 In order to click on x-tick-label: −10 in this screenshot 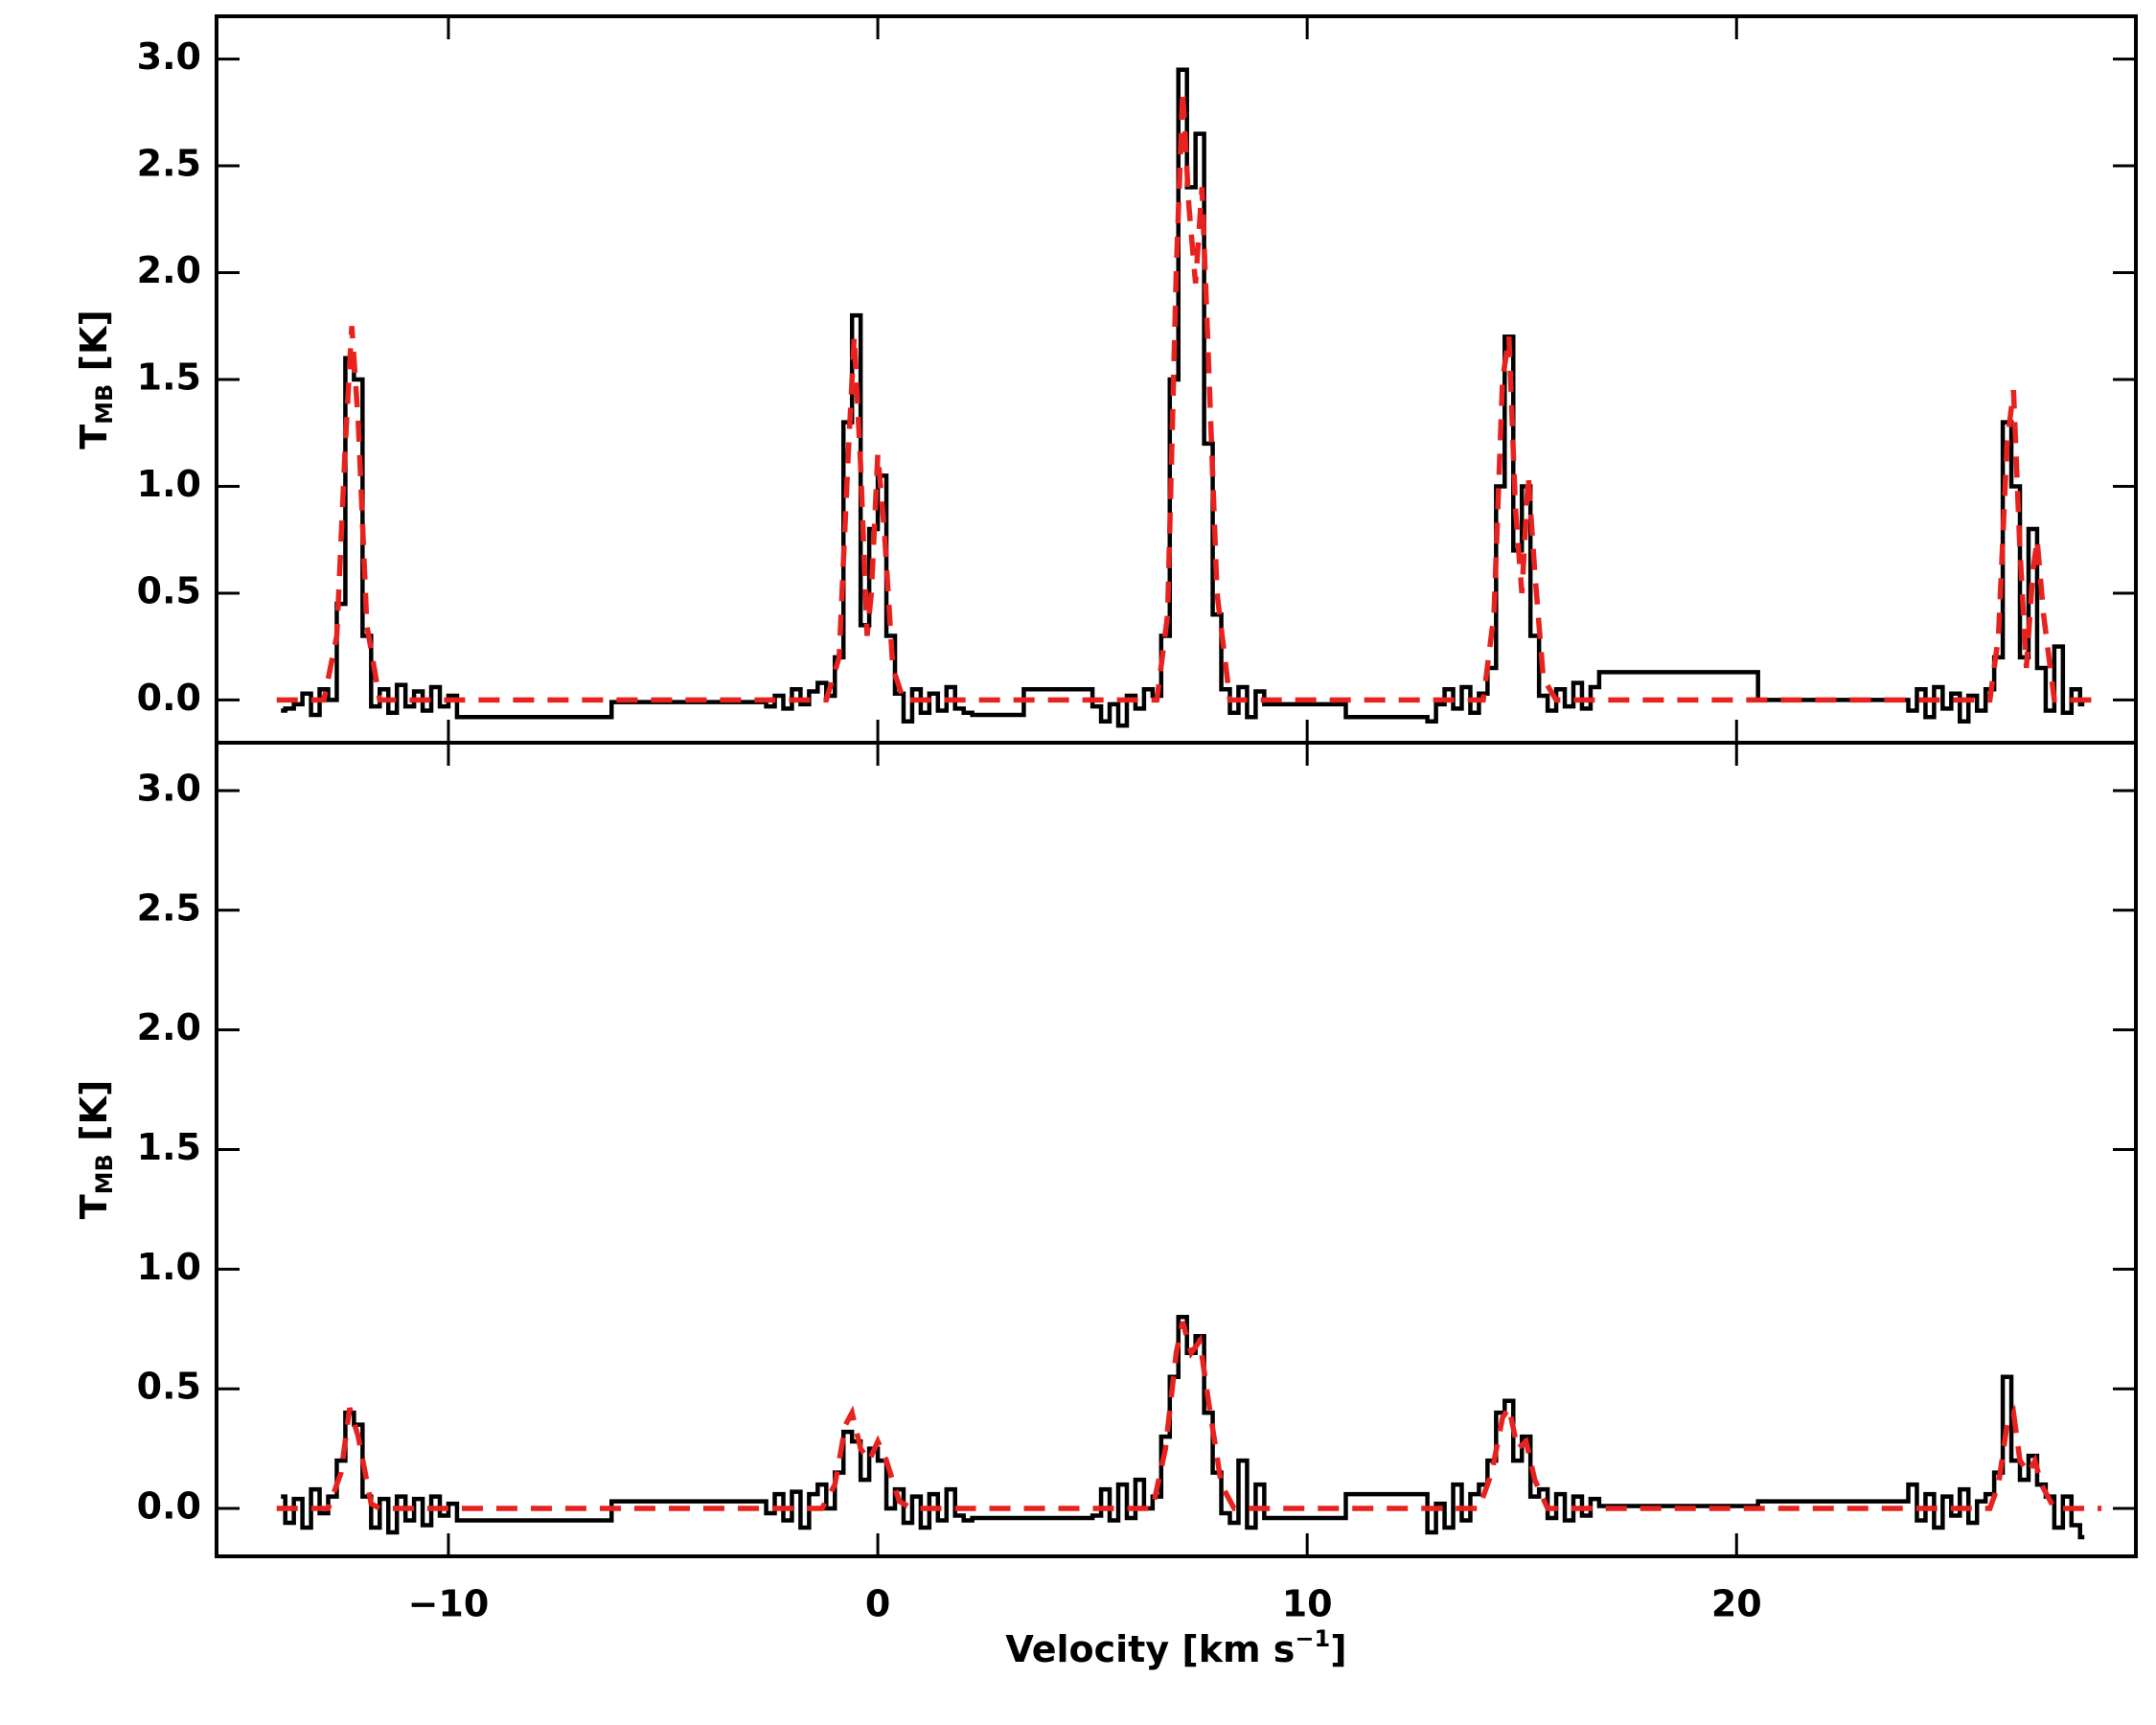, I will do `click(449, 1604)`.